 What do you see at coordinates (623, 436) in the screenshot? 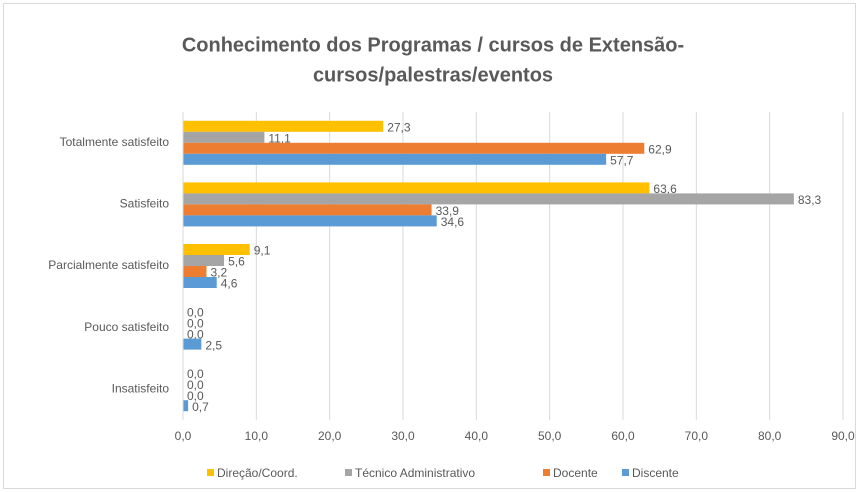
I see `x-tick-label: 60,0` at bounding box center [623, 436].